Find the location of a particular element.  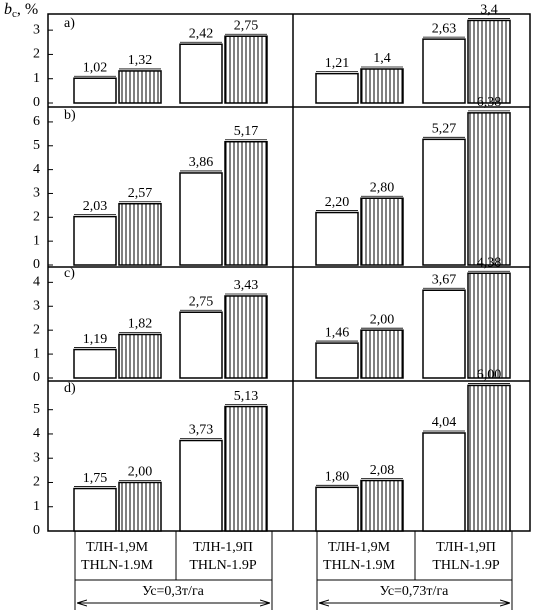

data-label: 2,20 is located at coordinates (337, 202).